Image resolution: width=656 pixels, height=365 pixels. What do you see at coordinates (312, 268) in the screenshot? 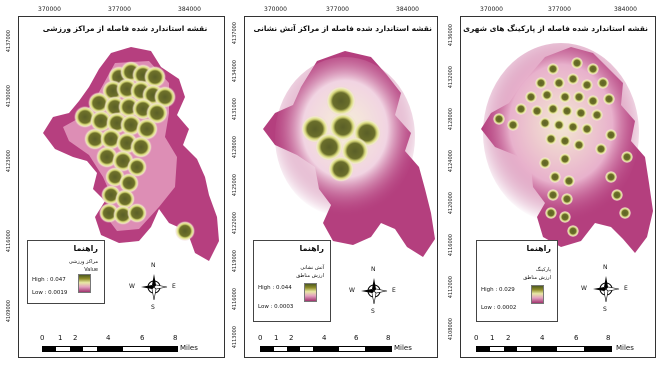
I see `legend-layer-name: آتش نشانی` at bounding box center [312, 268].